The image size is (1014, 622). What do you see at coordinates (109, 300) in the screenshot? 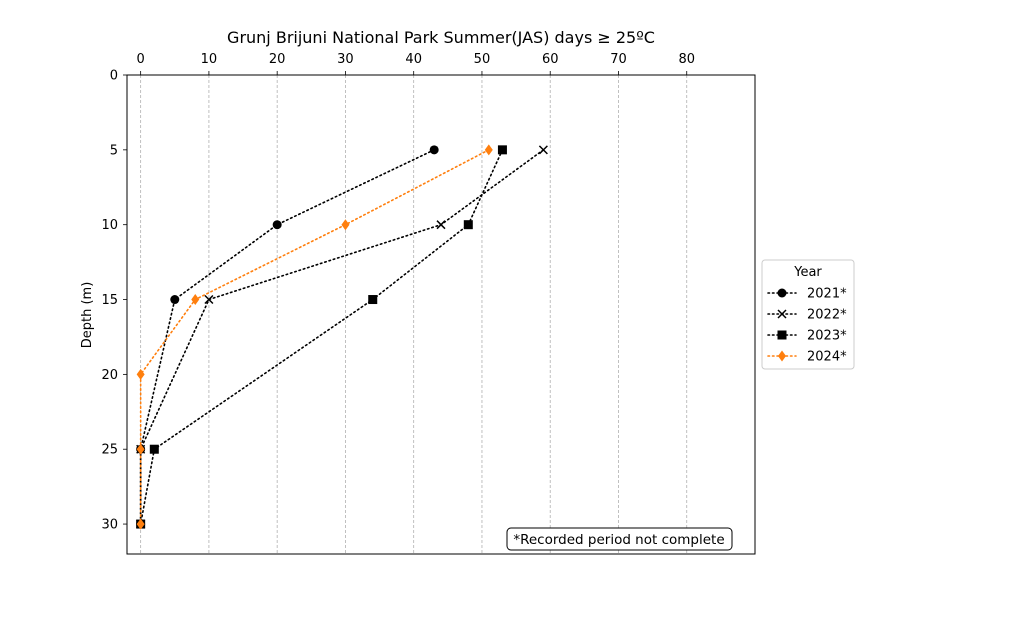
I see `y-tick-label: 15` at bounding box center [109, 300].